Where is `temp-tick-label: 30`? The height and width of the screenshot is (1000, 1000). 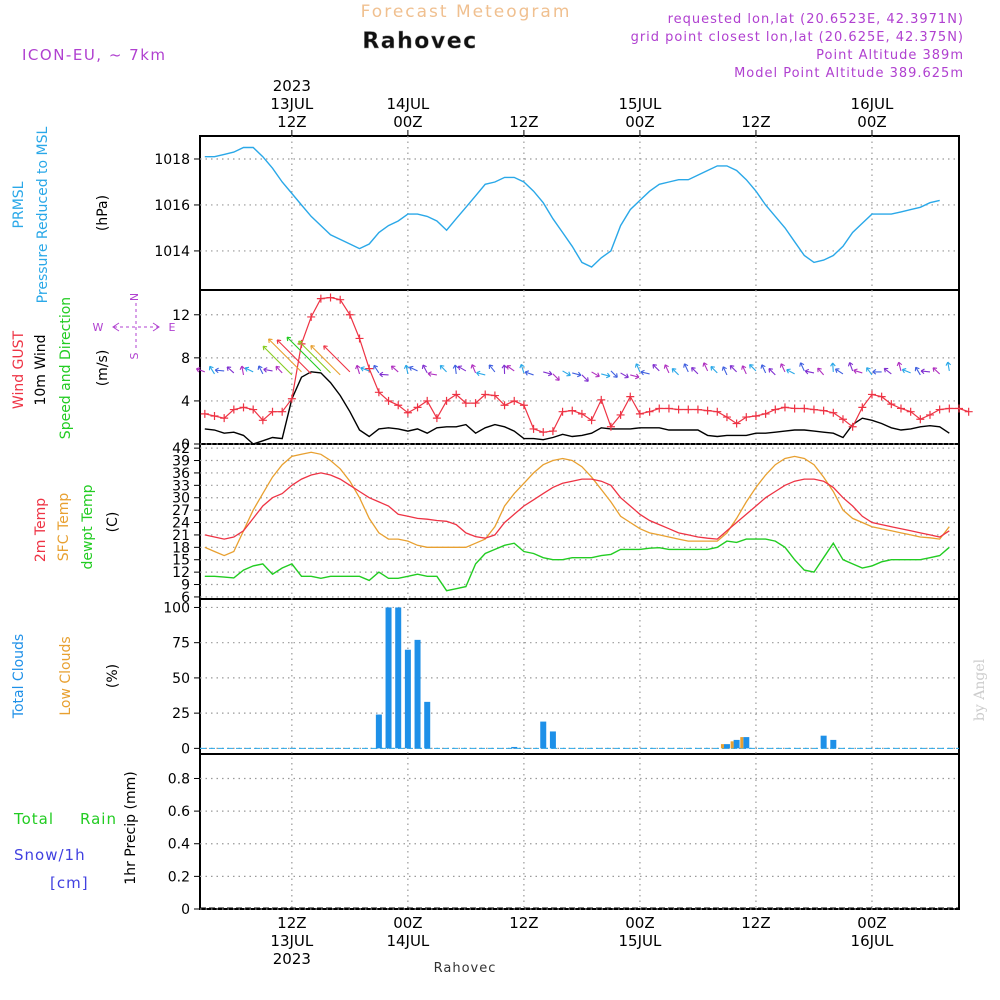 temp-tick-label: 30 is located at coordinates (181, 499).